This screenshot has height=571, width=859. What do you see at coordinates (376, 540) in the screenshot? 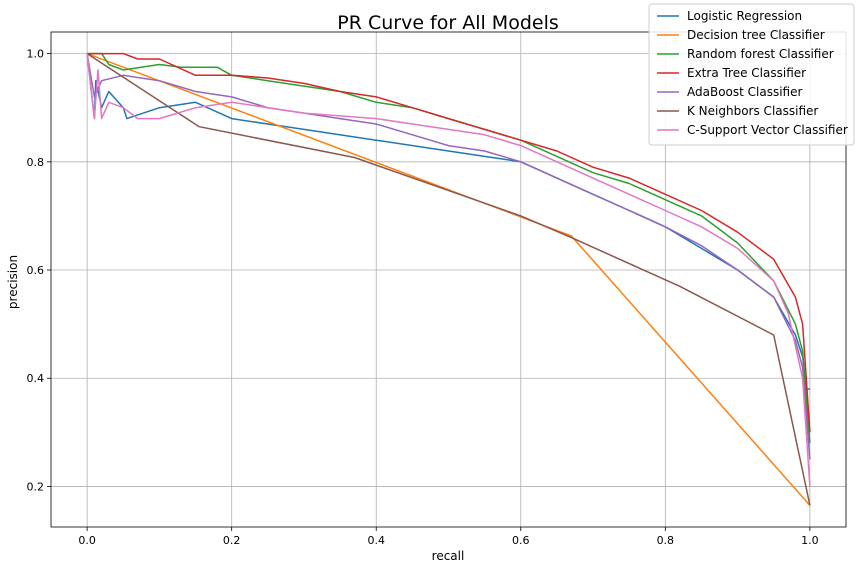
I see `x-tick-label: 0.4` at bounding box center [376, 540].